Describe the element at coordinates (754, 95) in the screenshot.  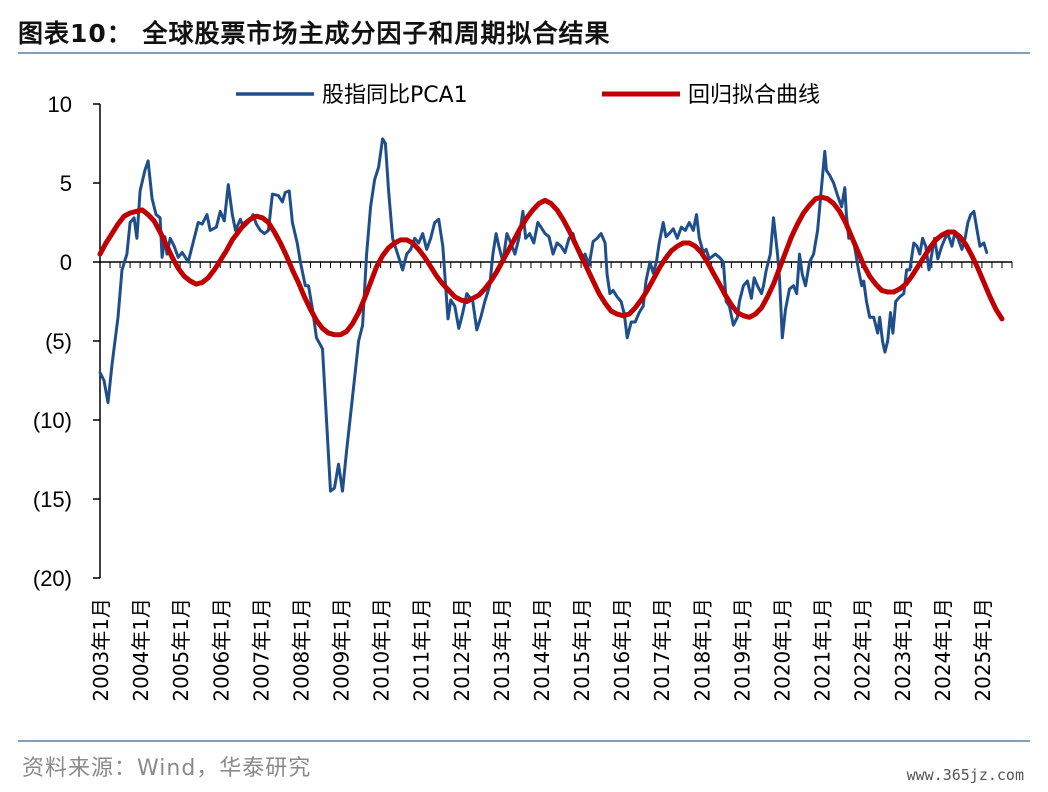
I see `legend-label: 回归拟合曲线` at that location.